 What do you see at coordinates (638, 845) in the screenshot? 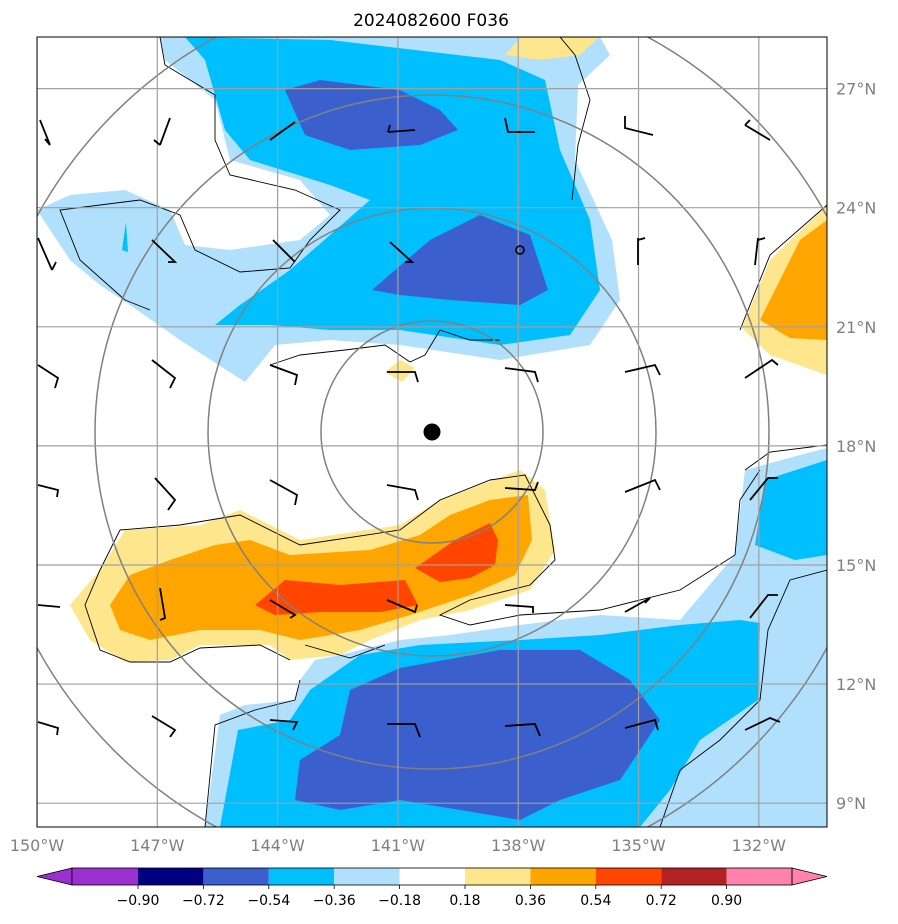
I see `x-tick-label: 135°W` at bounding box center [638, 845].